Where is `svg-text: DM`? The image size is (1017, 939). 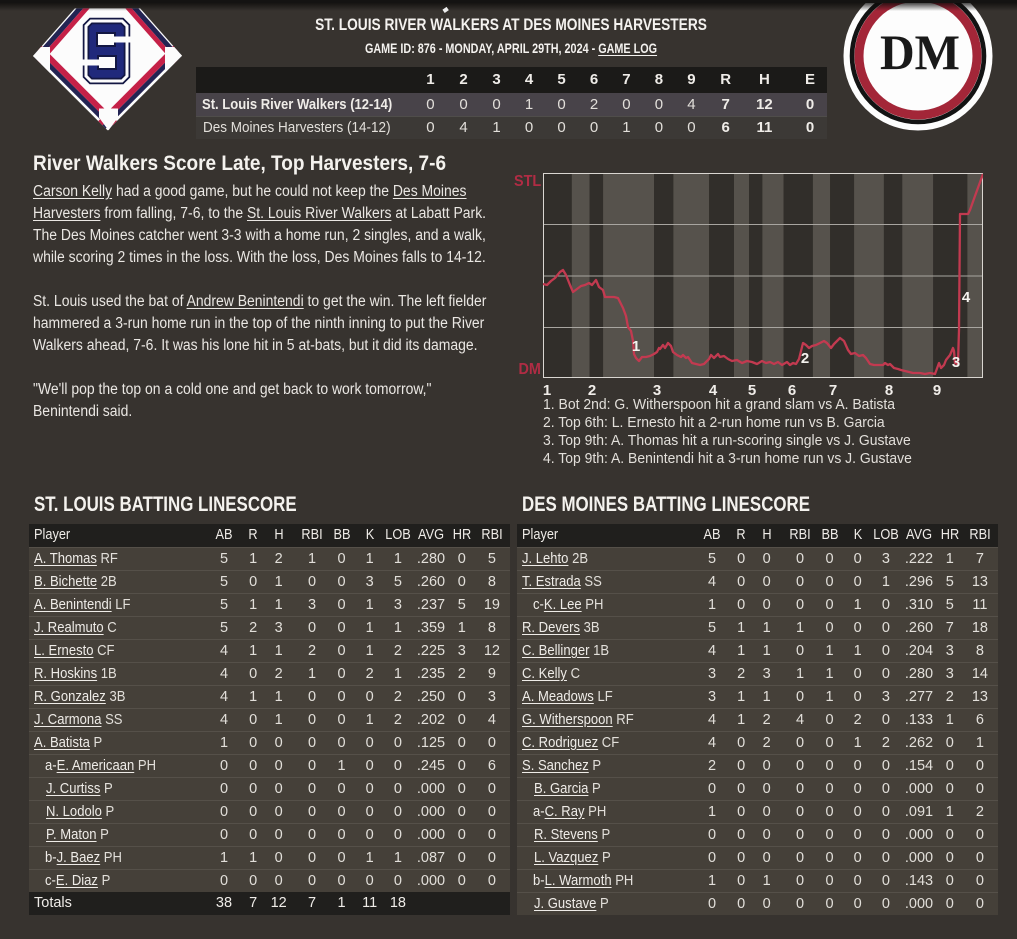 svg-text: DM is located at coordinates (920, 52).